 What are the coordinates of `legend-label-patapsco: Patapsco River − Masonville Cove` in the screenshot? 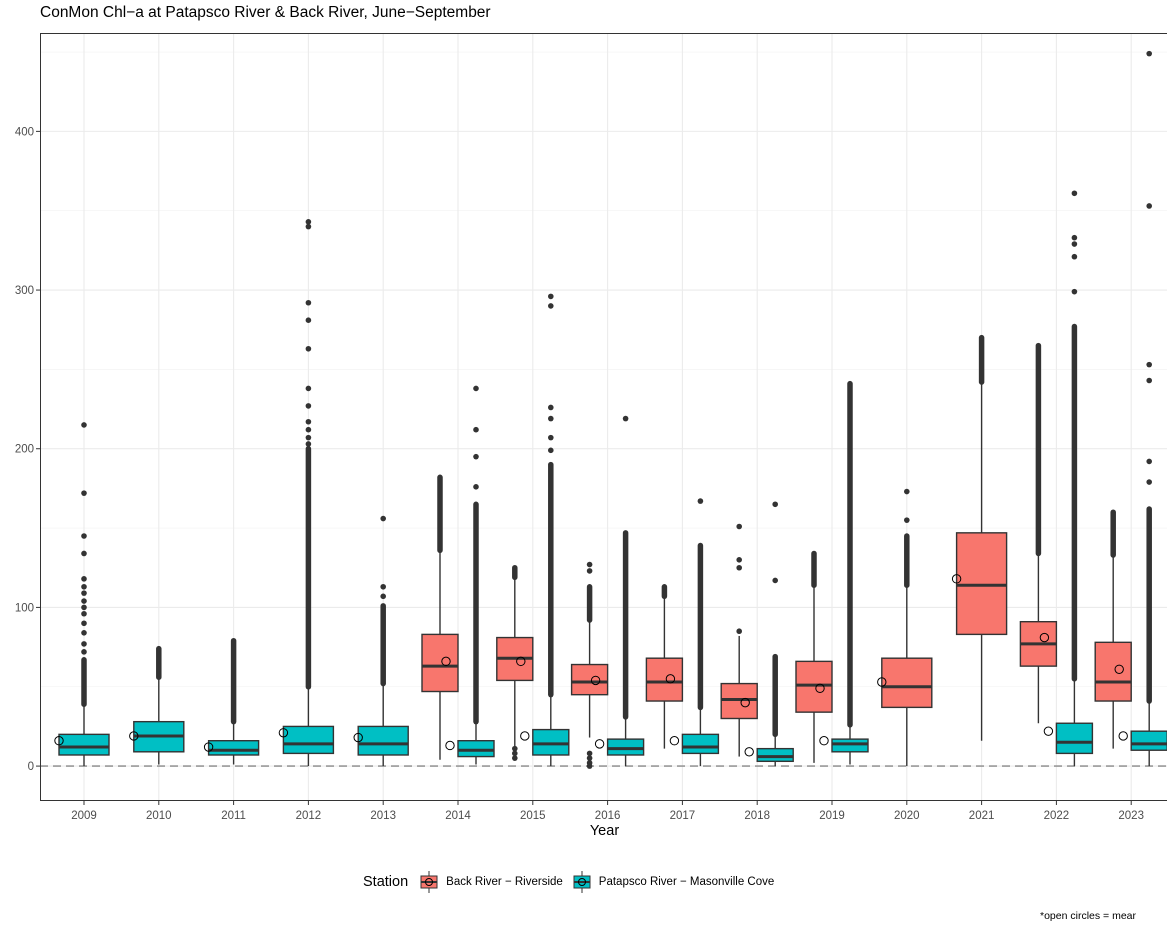 It's located at (686, 882).